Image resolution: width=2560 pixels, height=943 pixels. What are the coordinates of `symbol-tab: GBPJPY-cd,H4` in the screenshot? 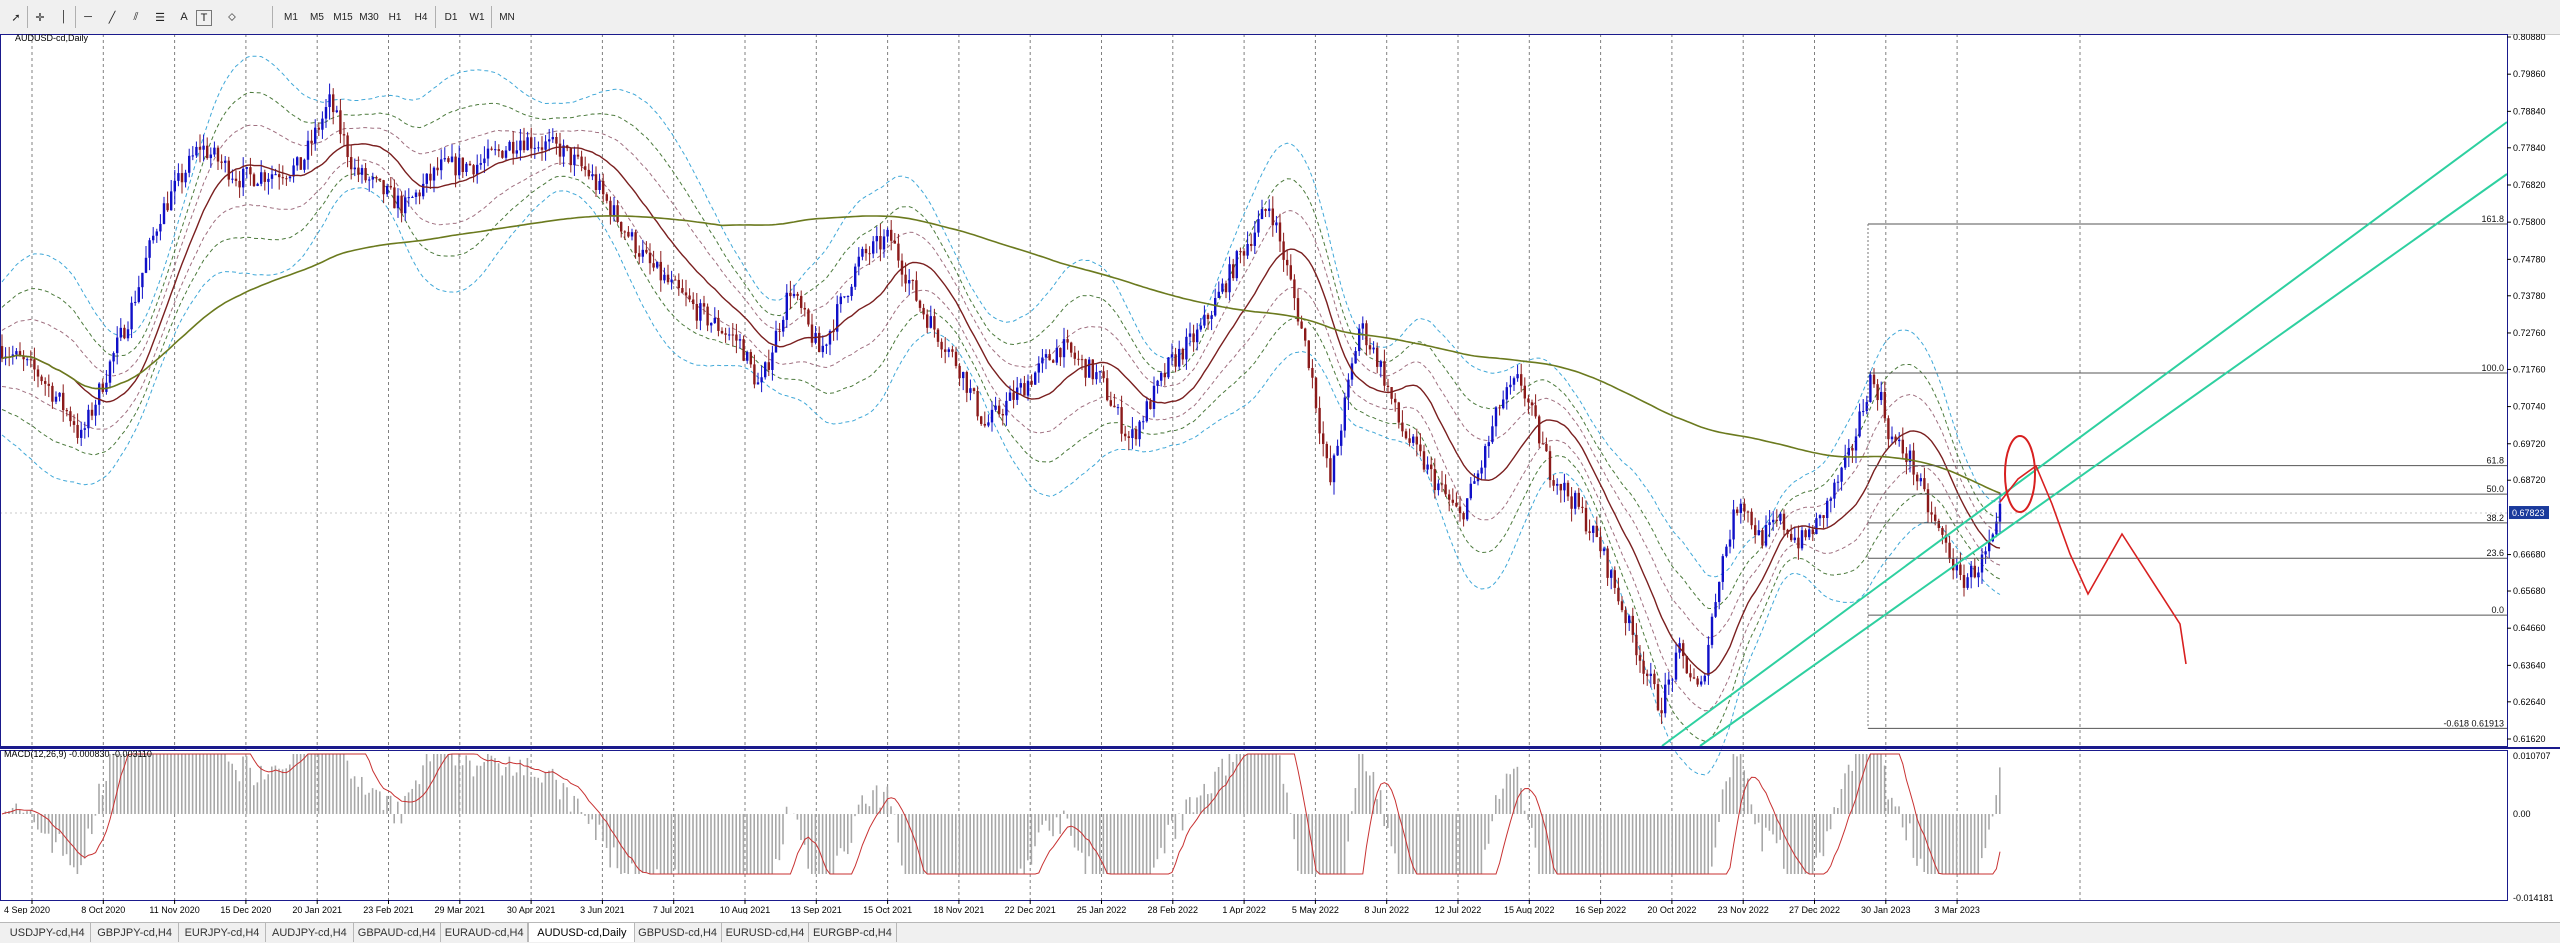 It's located at (134, 932).